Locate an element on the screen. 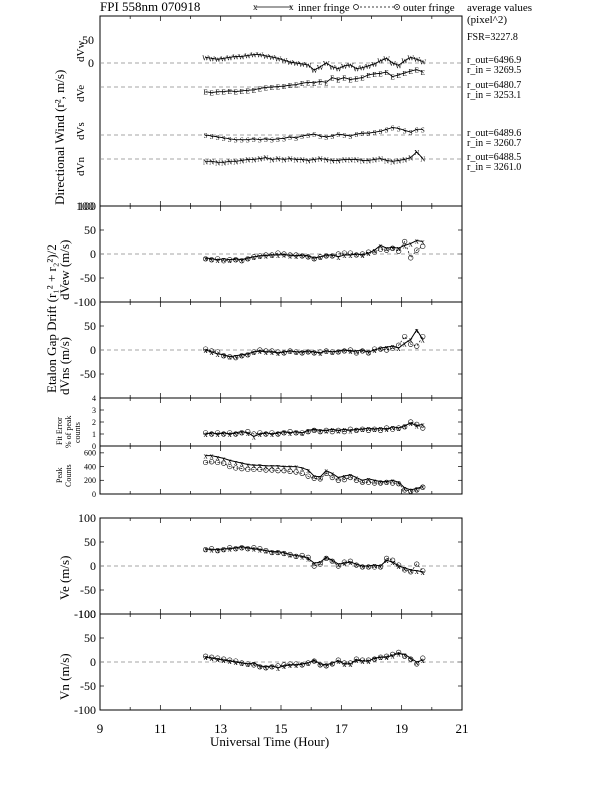  legend-outer-marker-left is located at coordinates (356, 7).